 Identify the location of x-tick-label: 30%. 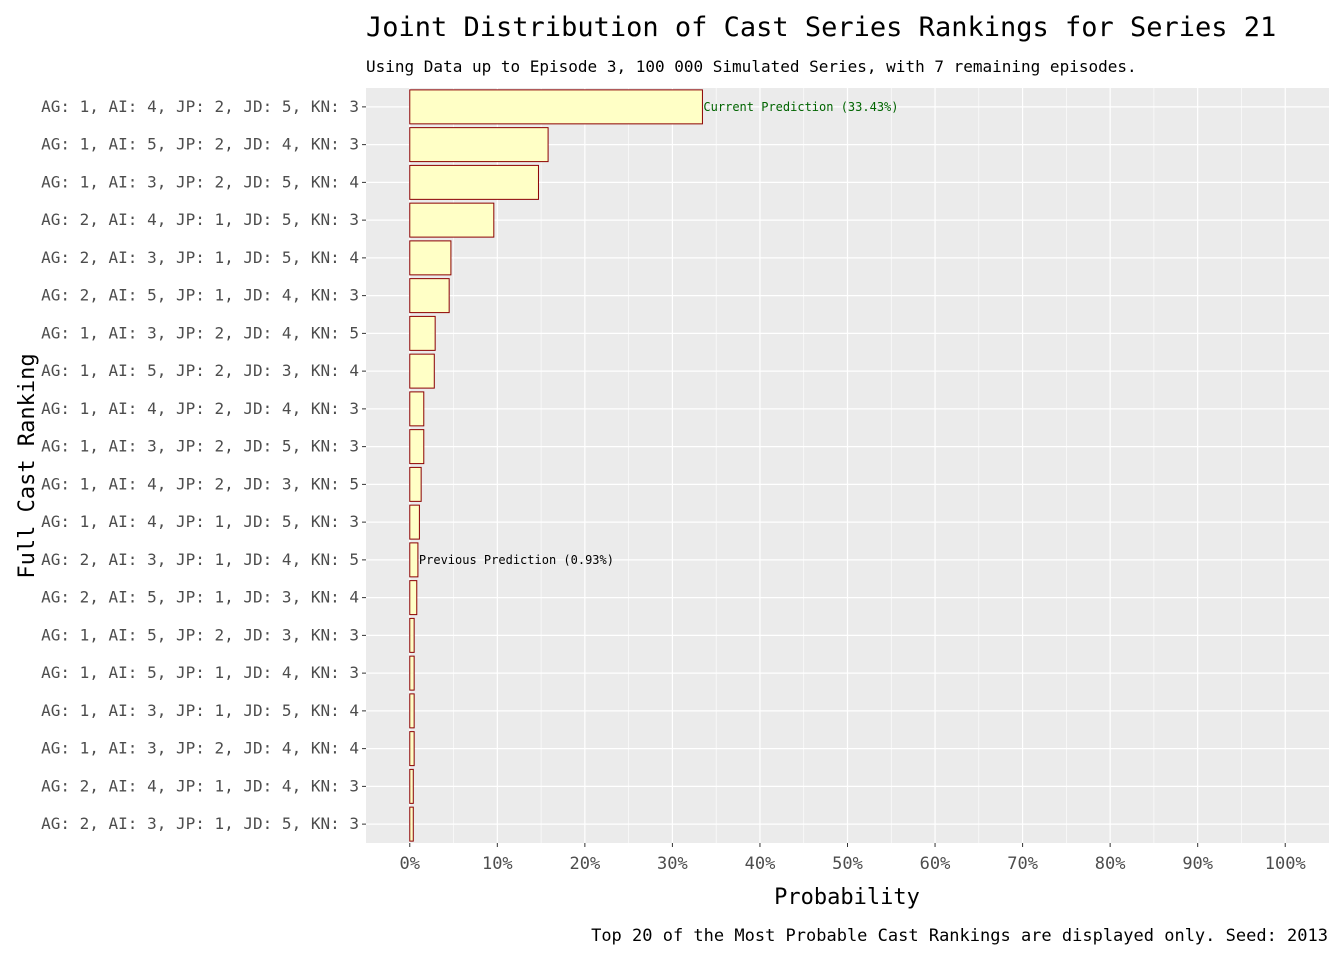
(672, 864).